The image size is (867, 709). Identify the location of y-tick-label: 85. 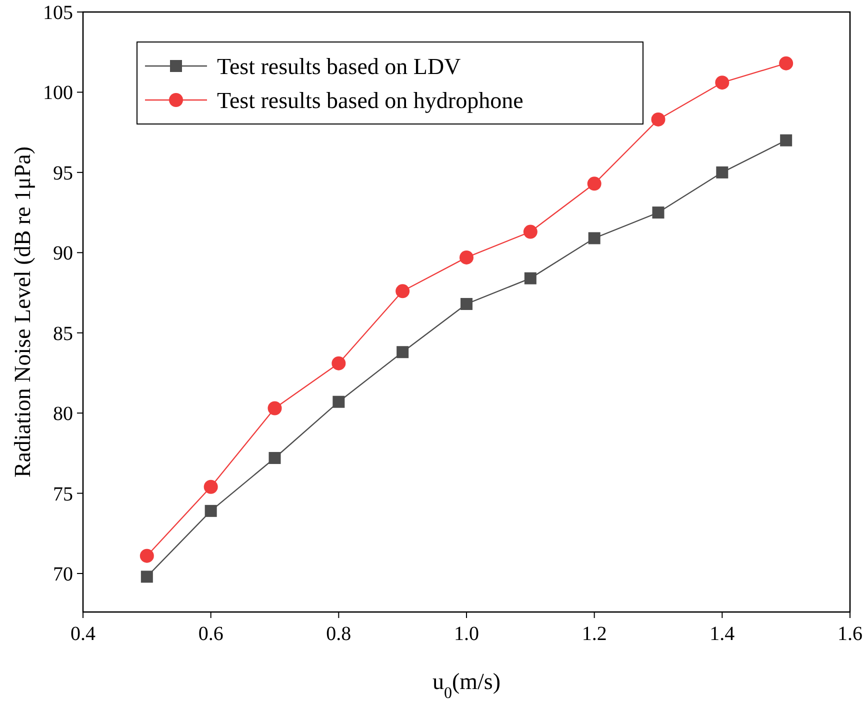
(63, 333).